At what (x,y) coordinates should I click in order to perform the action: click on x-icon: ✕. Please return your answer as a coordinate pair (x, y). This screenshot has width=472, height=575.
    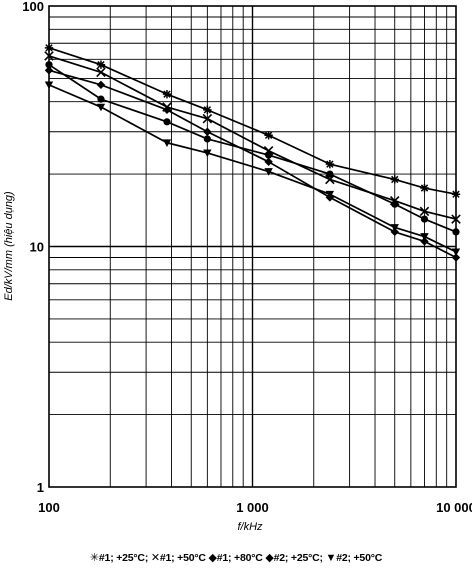
    Looking at the image, I should click on (155, 558).